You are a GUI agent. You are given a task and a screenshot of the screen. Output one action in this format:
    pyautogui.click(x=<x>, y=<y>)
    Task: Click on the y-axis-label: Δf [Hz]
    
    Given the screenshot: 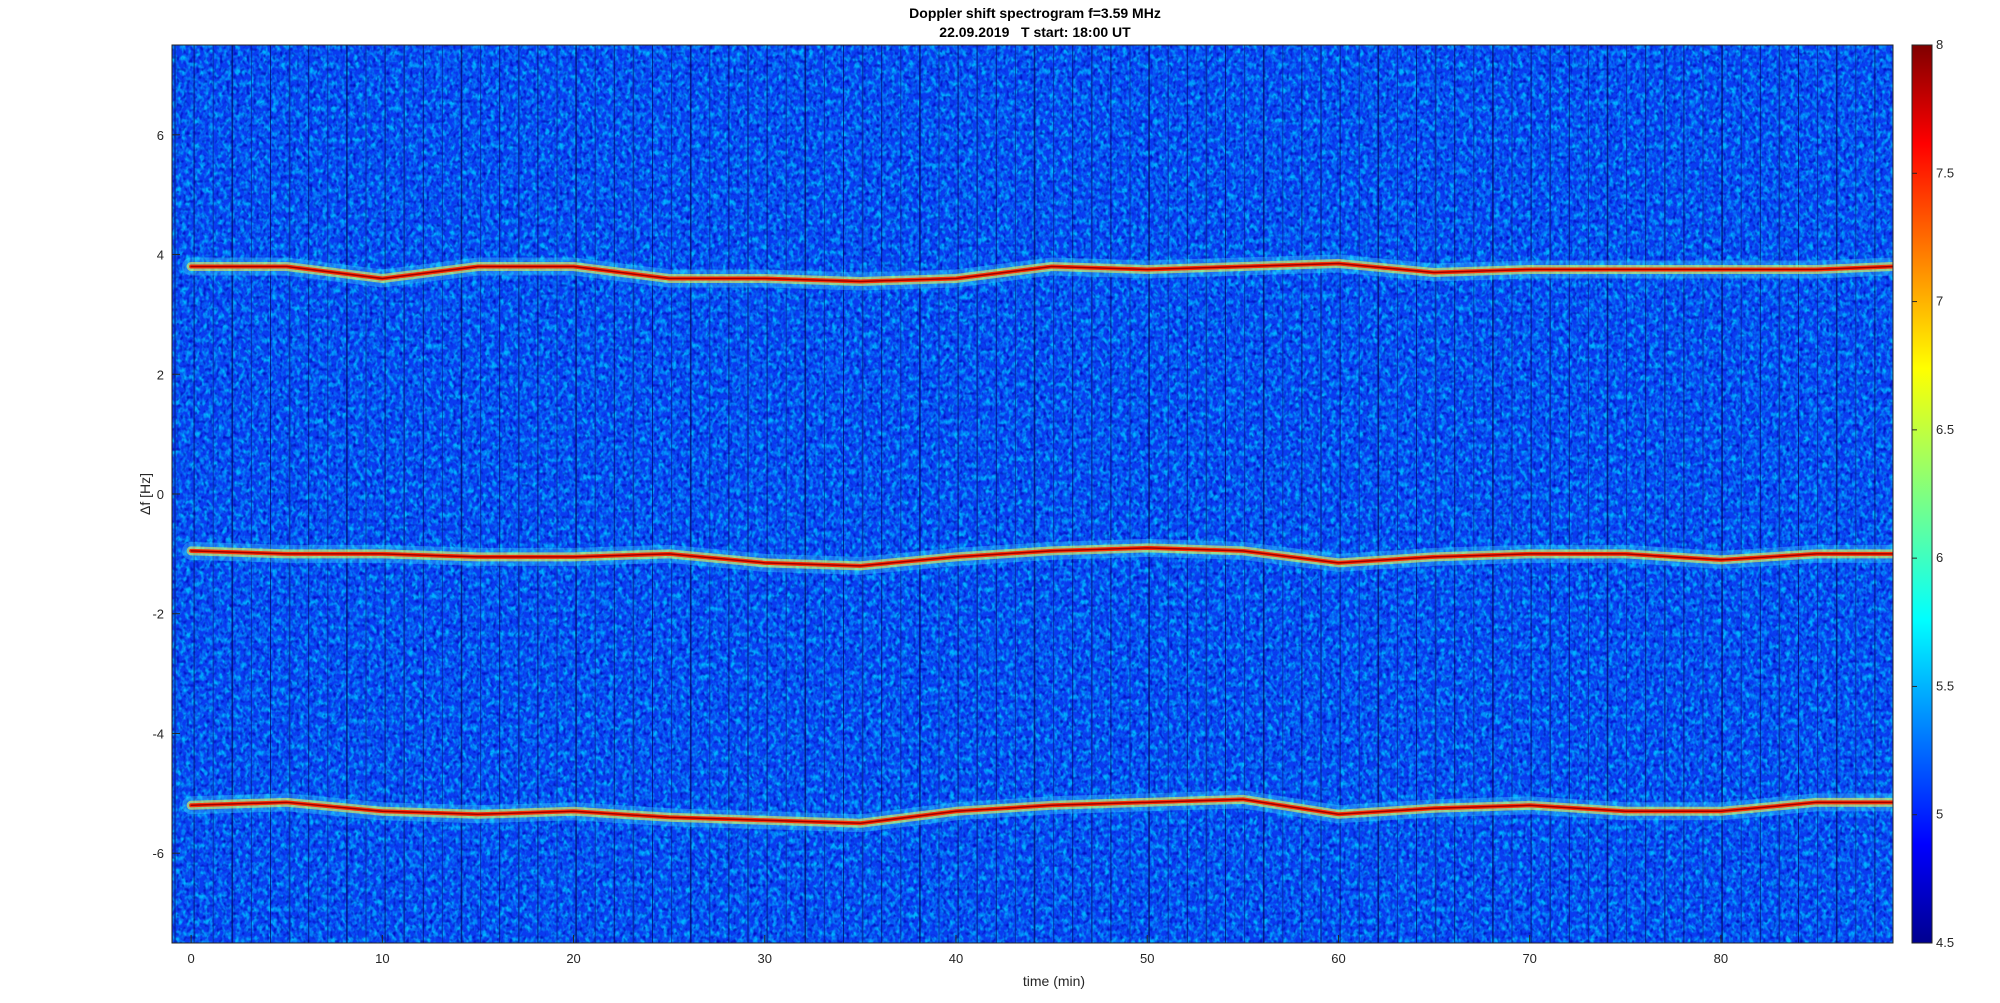 What is the action you would take?
    pyautogui.click(x=145, y=494)
    